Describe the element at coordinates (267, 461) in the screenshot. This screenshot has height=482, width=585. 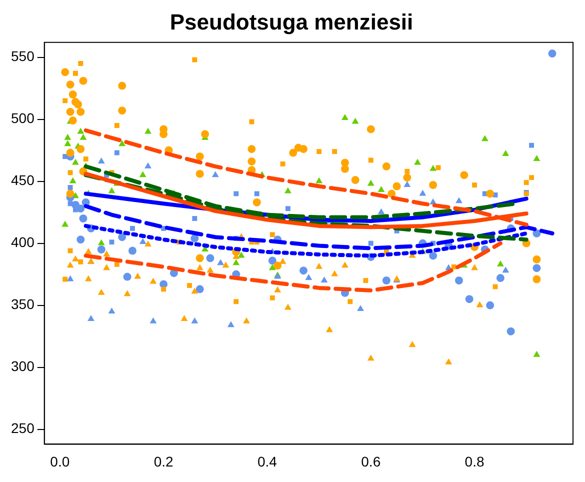
I see `x-tick-label: 0.4` at that location.